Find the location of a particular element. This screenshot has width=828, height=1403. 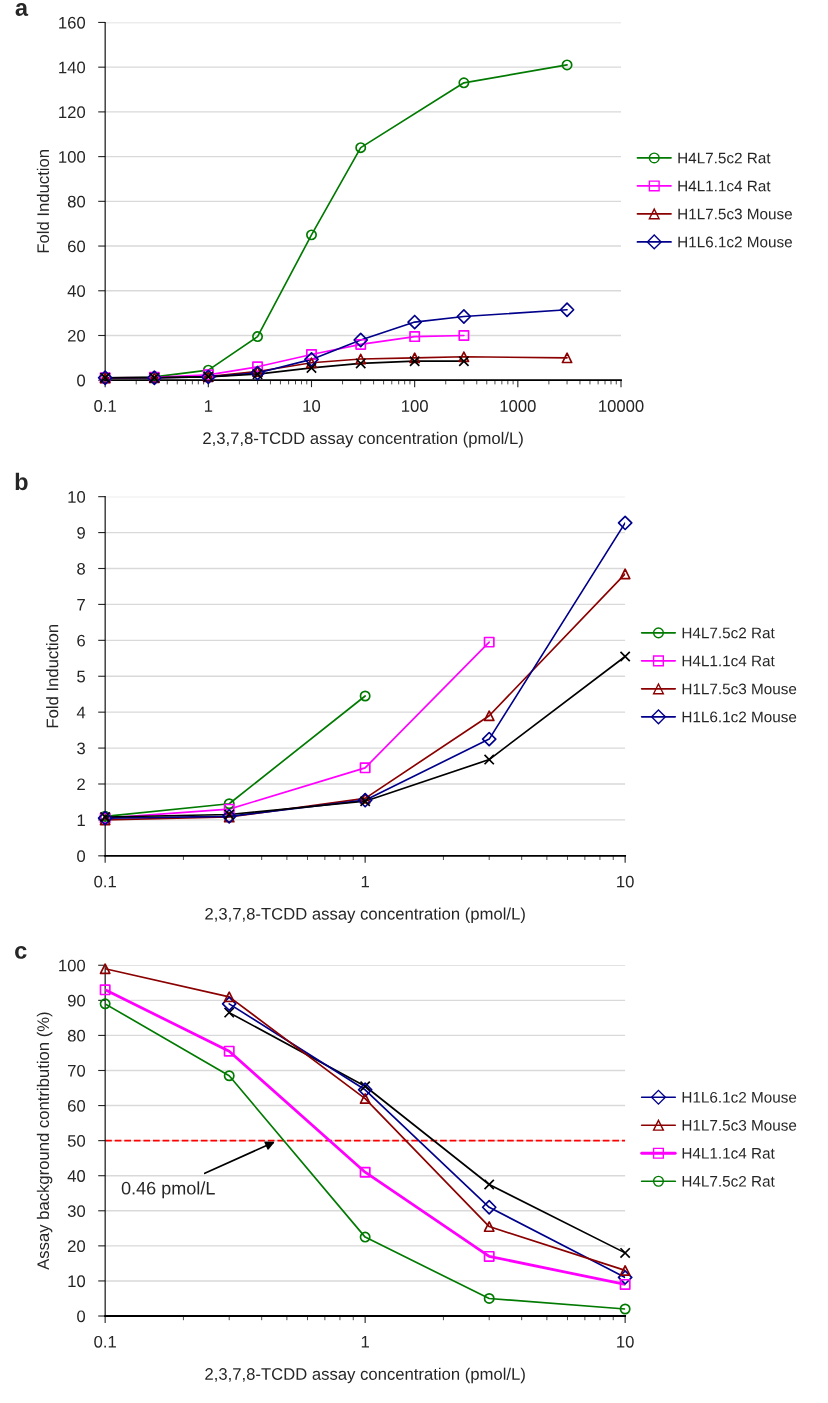

chart-title: c is located at coordinates (21, 952).